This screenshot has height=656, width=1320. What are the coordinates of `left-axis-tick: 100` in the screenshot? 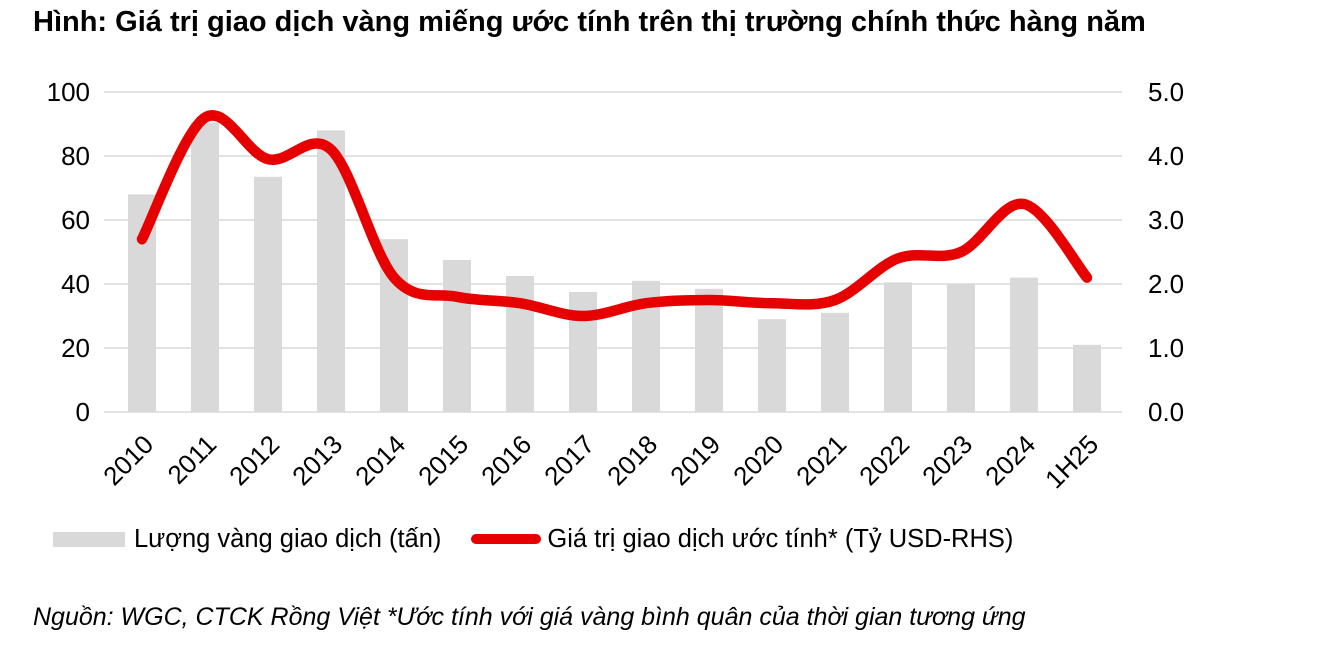 It's located at (68, 92).